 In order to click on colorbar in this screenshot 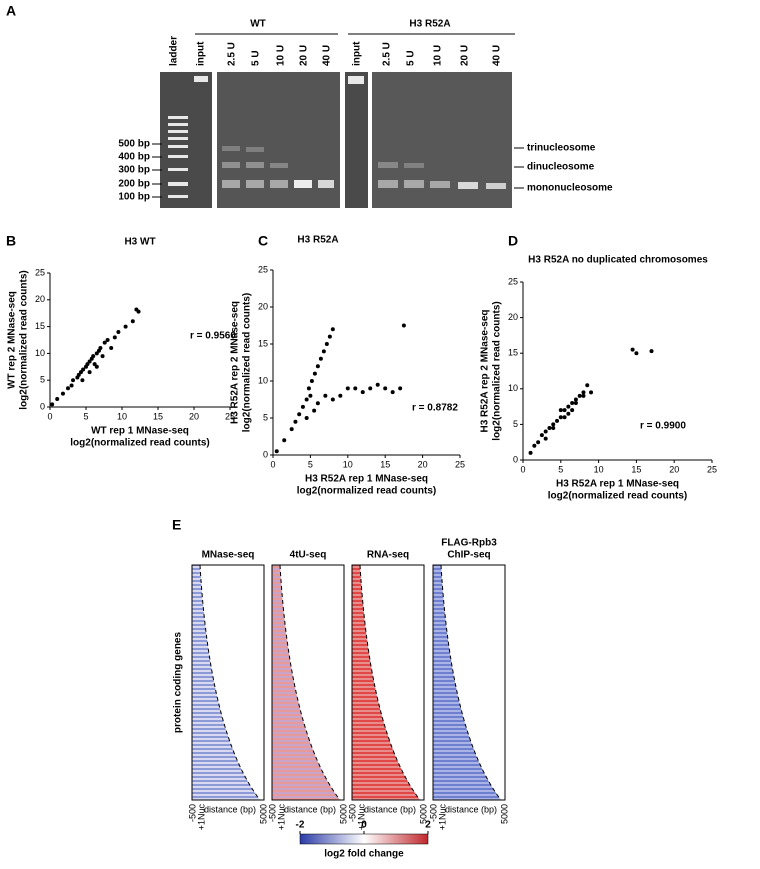, I will do `click(364, 839)`.